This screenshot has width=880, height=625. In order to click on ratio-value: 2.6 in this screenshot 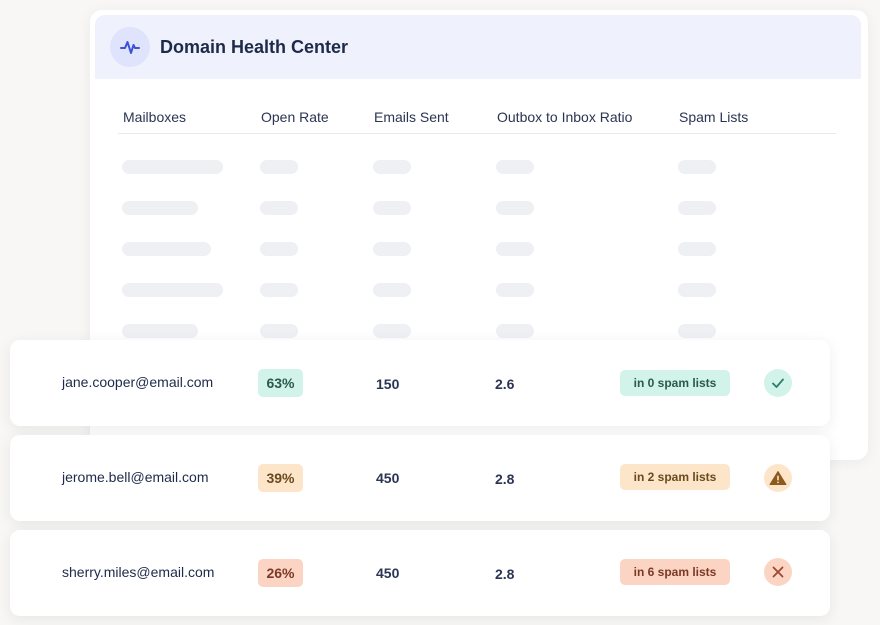, I will do `click(505, 384)`.